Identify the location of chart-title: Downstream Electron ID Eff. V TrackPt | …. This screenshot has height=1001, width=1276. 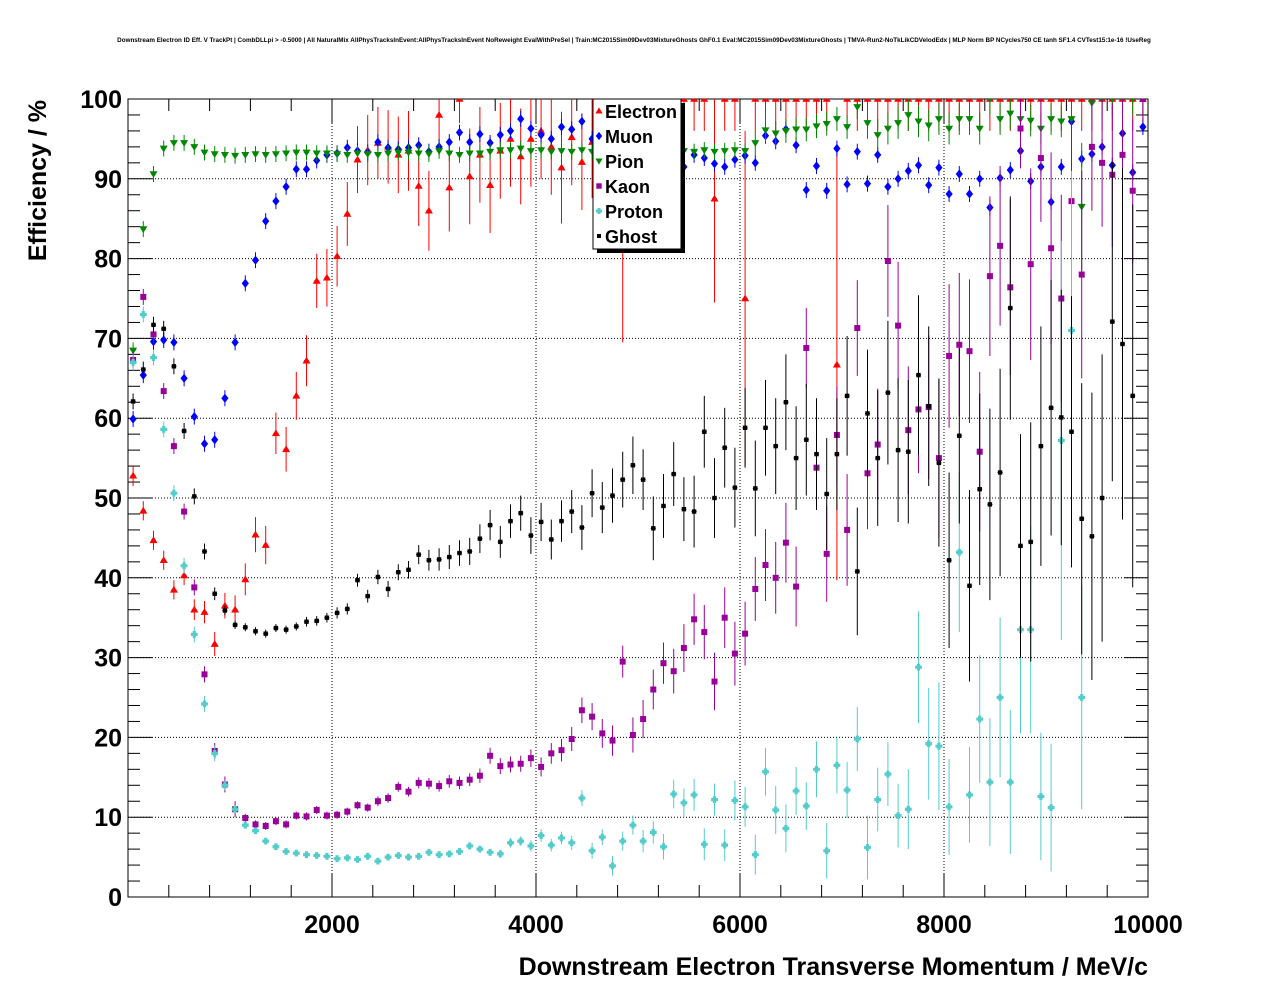
(634, 40).